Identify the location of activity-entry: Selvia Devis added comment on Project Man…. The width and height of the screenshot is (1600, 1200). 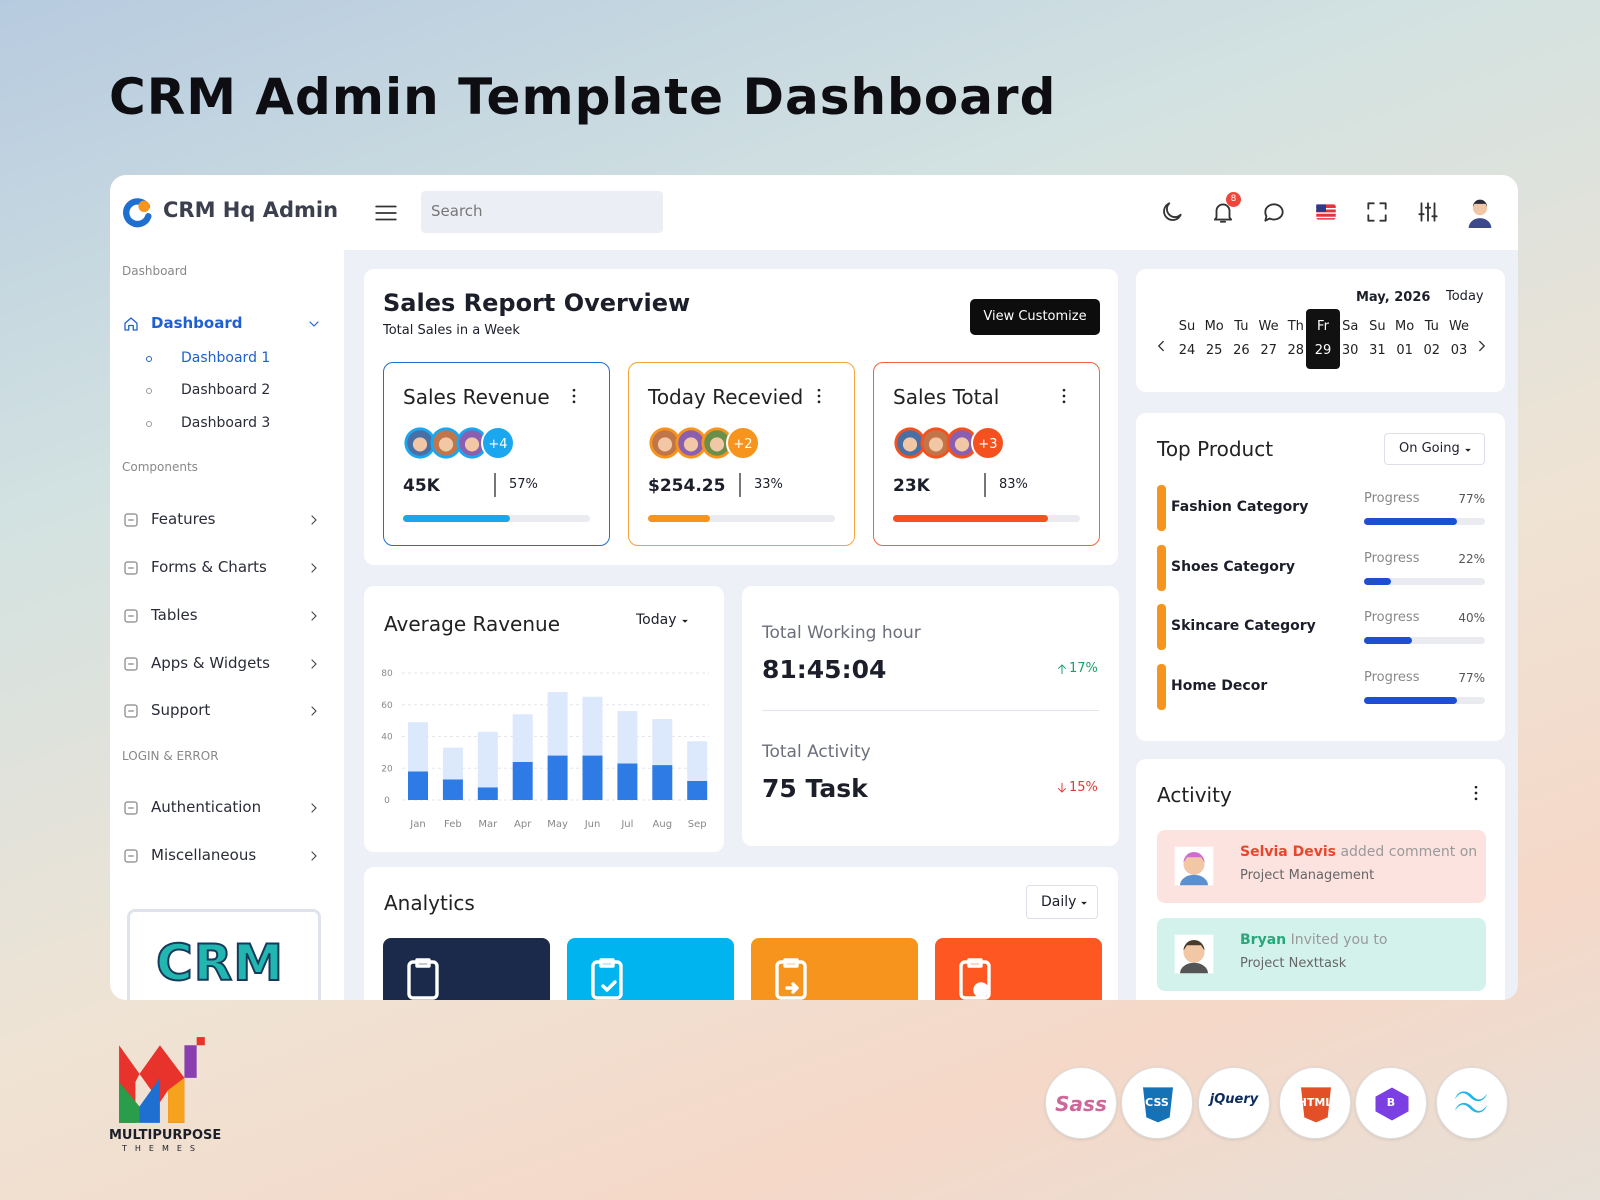
(1321, 866).